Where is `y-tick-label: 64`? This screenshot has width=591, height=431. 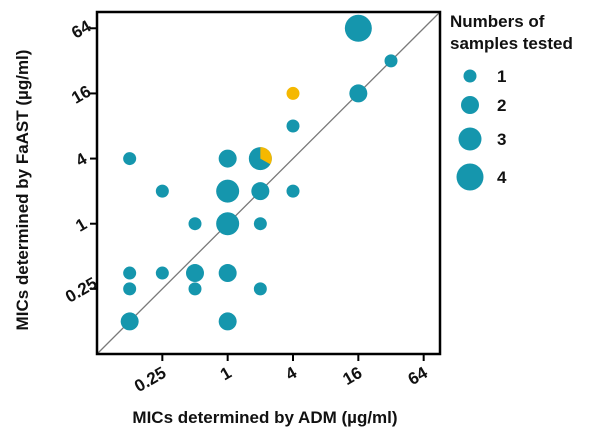 y-tick-label: 64 is located at coordinates (81, 29).